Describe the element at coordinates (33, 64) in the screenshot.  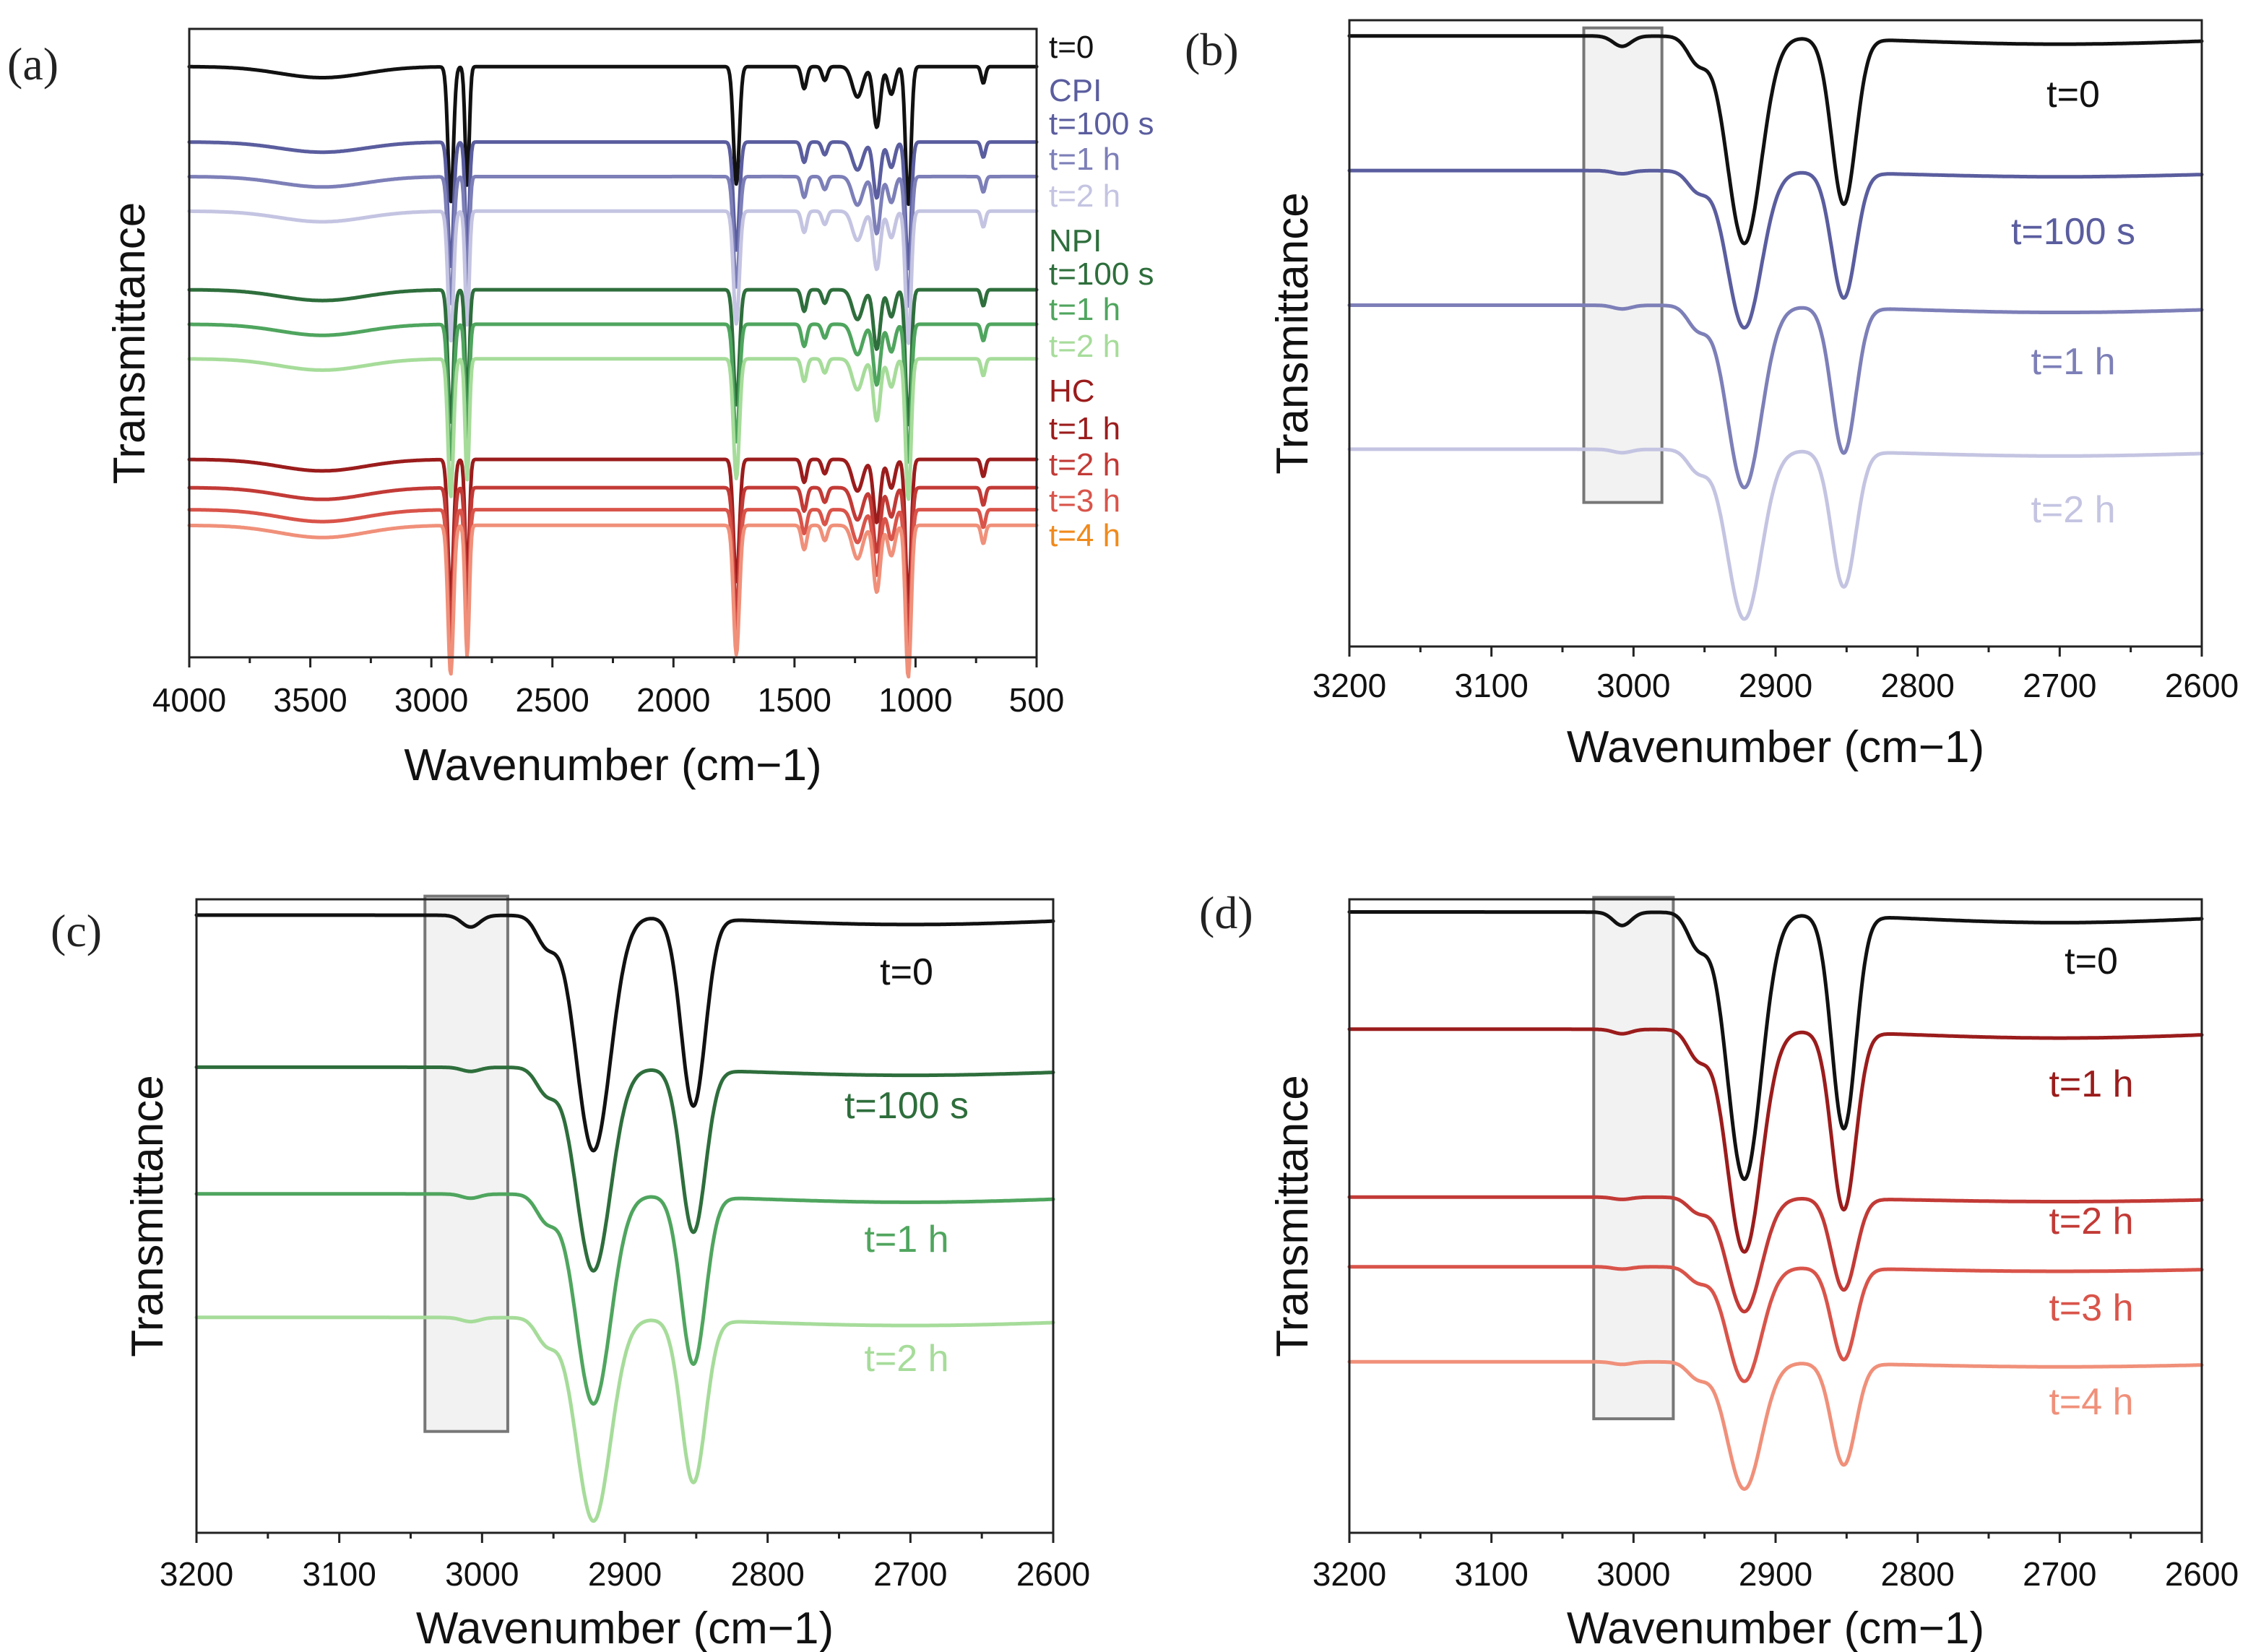
I see `panel-letter: (a)` at that location.